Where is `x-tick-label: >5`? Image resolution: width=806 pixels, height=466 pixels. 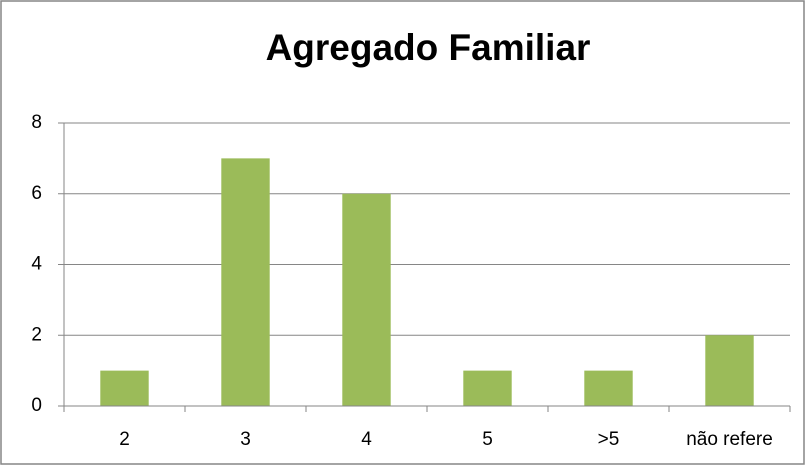
x-tick-label: >5 is located at coordinates (609, 439).